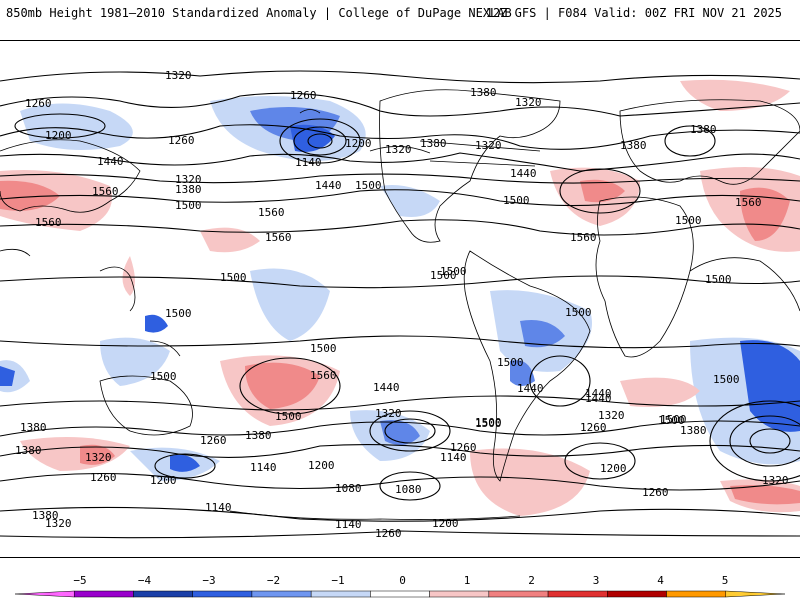 Image resolution: width=800 pixels, height=604 pixels. What do you see at coordinates (531, 580) in the screenshot?
I see `colorbar-tick-label: 2` at bounding box center [531, 580].